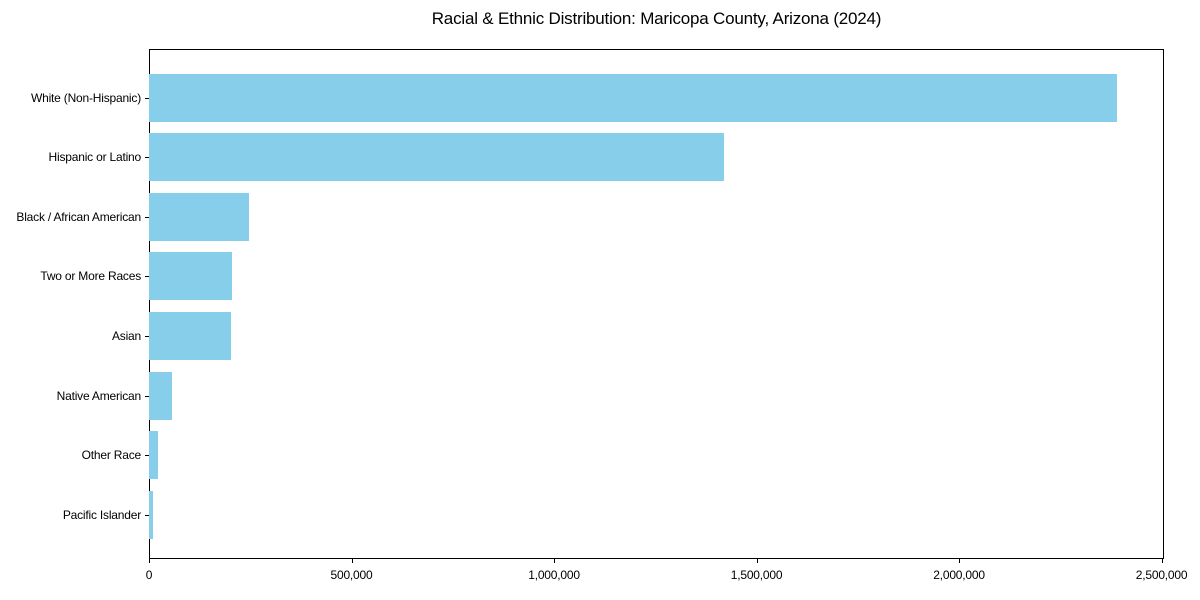 Image resolution: width=1200 pixels, height=600 pixels. What do you see at coordinates (756, 575) in the screenshot?
I see `x-axis-tick-label: 1,500,000` at bounding box center [756, 575].